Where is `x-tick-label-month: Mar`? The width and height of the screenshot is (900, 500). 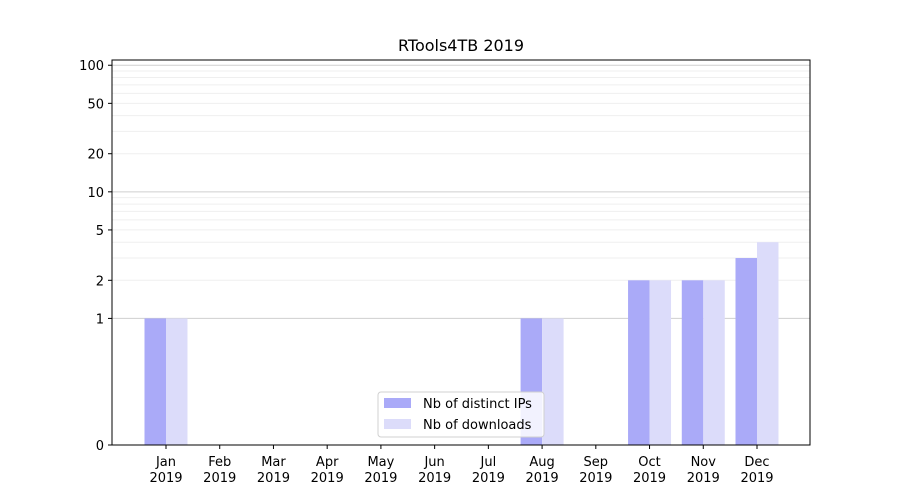 x-tick-label-month: Mar is located at coordinates (273, 462).